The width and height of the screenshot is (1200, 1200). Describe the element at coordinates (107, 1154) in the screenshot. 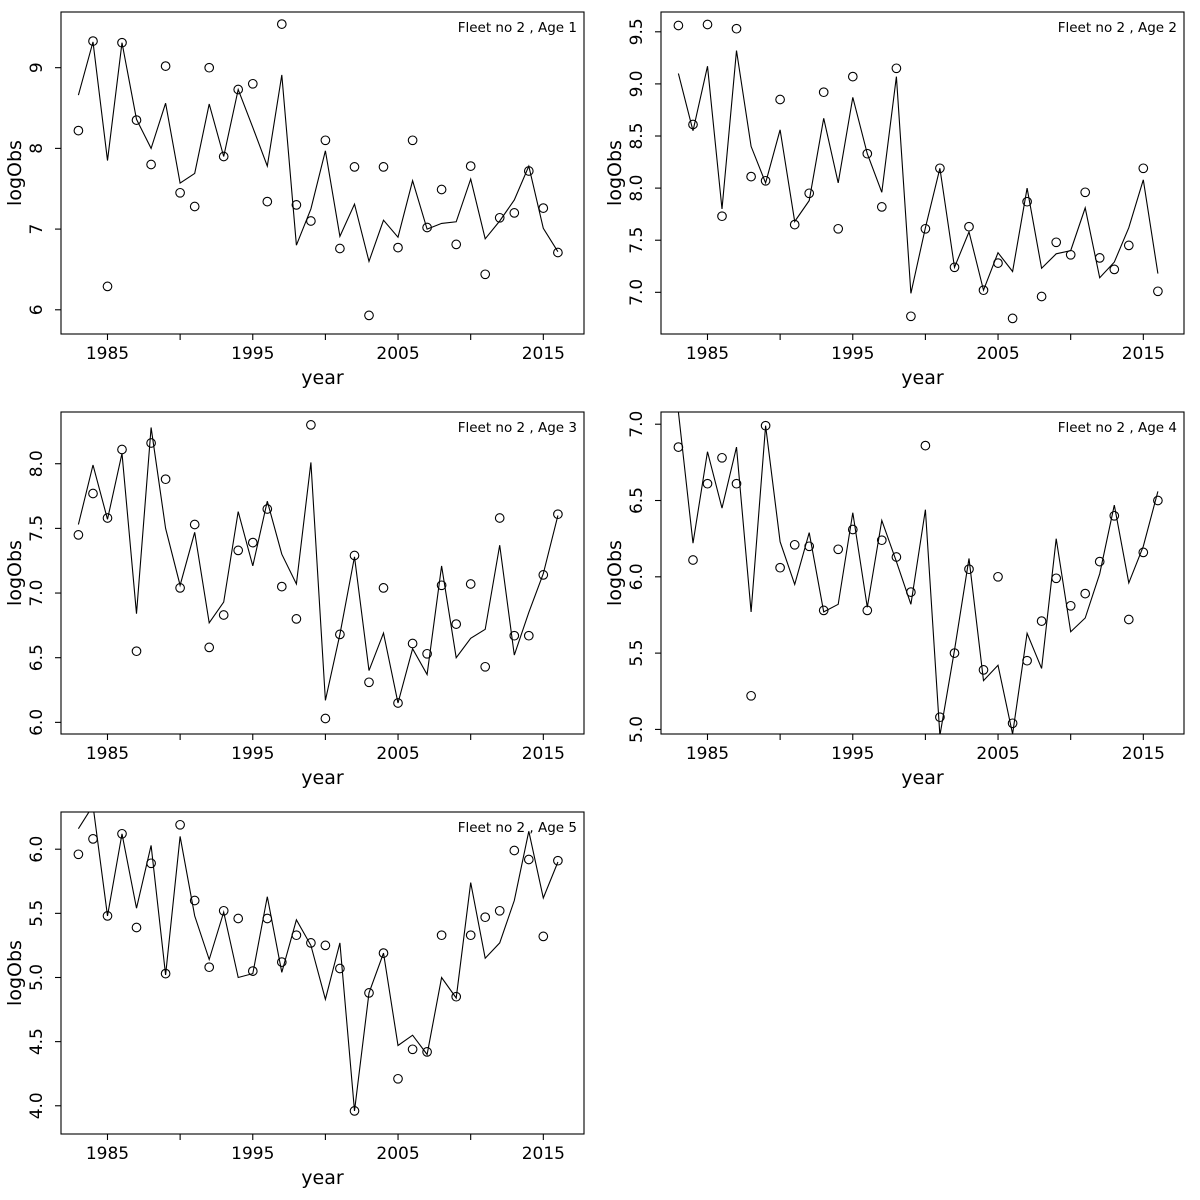

I see `x-tick-label: 1985` at that location.